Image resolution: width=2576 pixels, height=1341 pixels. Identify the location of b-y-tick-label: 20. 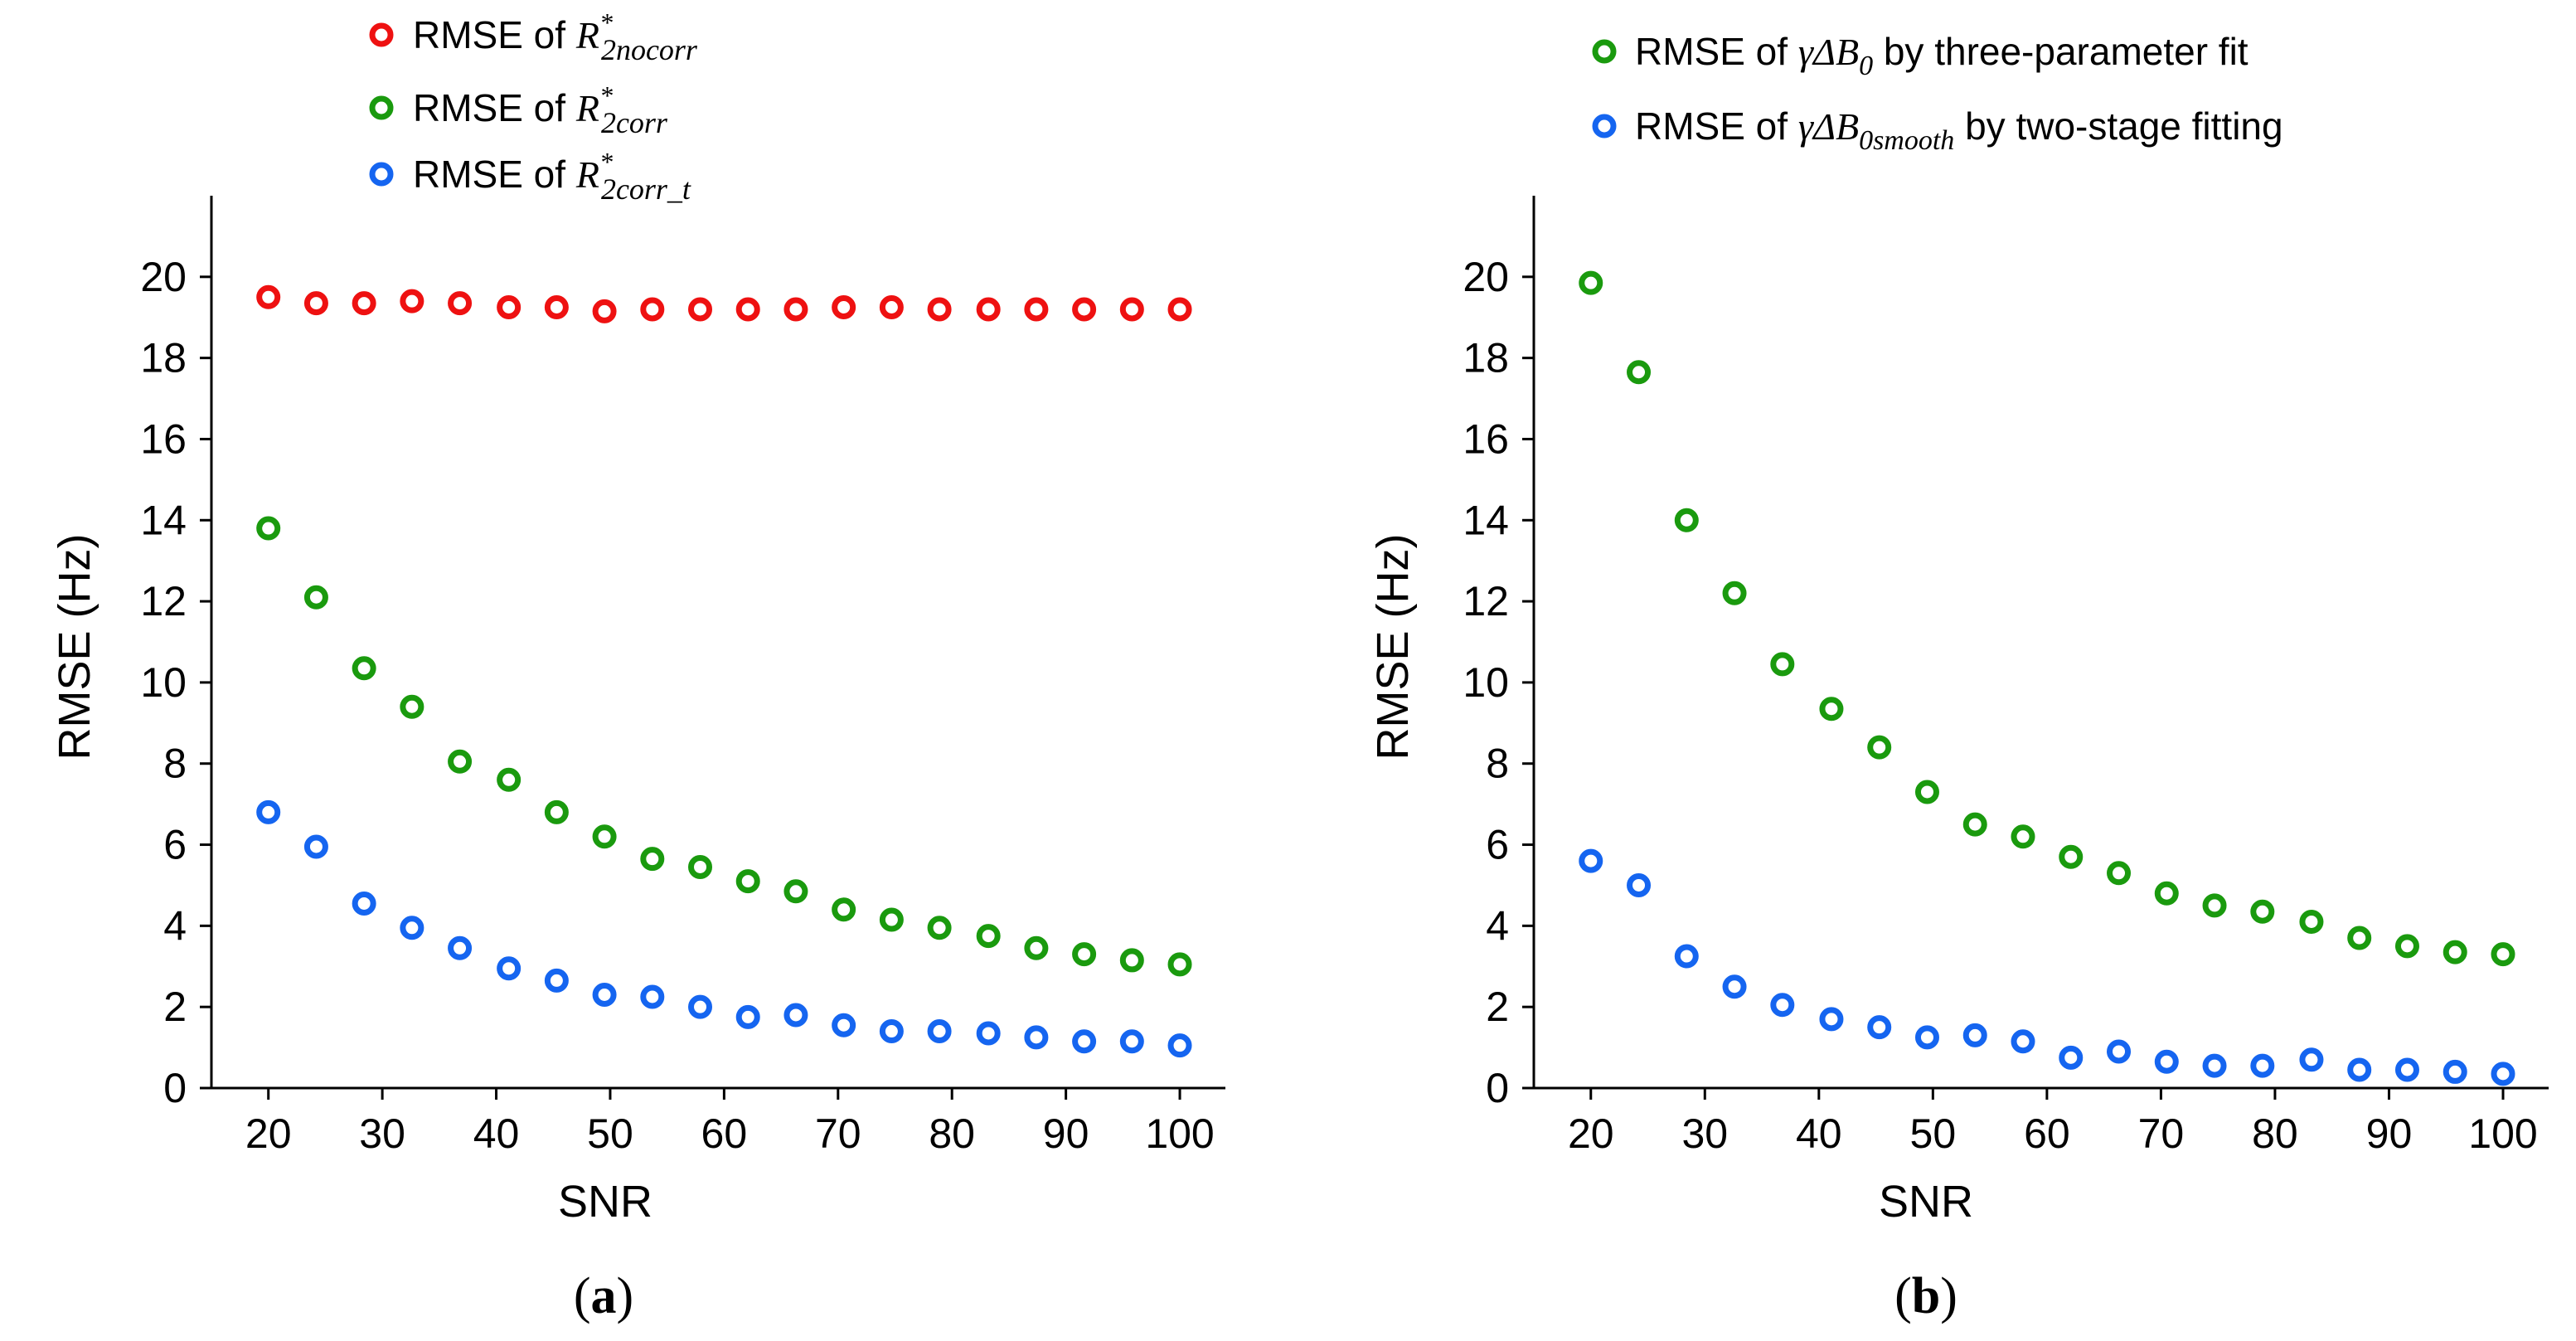
(1486, 277).